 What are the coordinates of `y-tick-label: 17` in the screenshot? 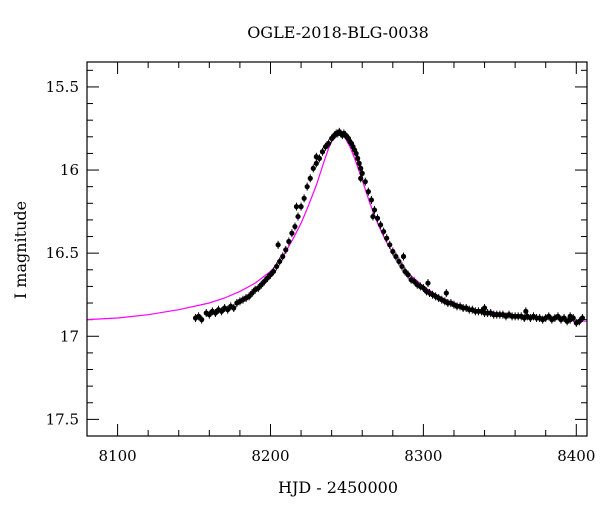 It's located at (69, 336).